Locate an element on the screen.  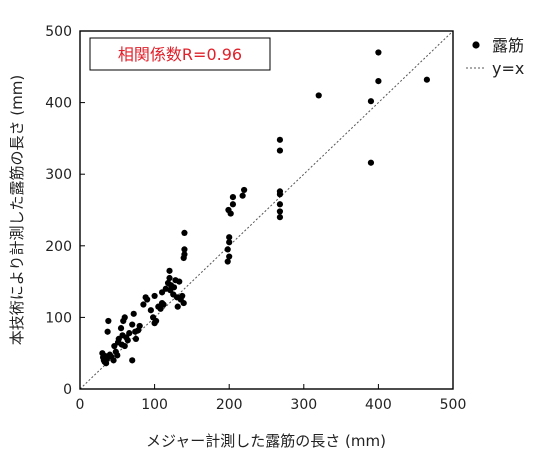
y-axis-label: 本技術により計測した露筋の長さ (mm) is located at coordinates (17, 210).